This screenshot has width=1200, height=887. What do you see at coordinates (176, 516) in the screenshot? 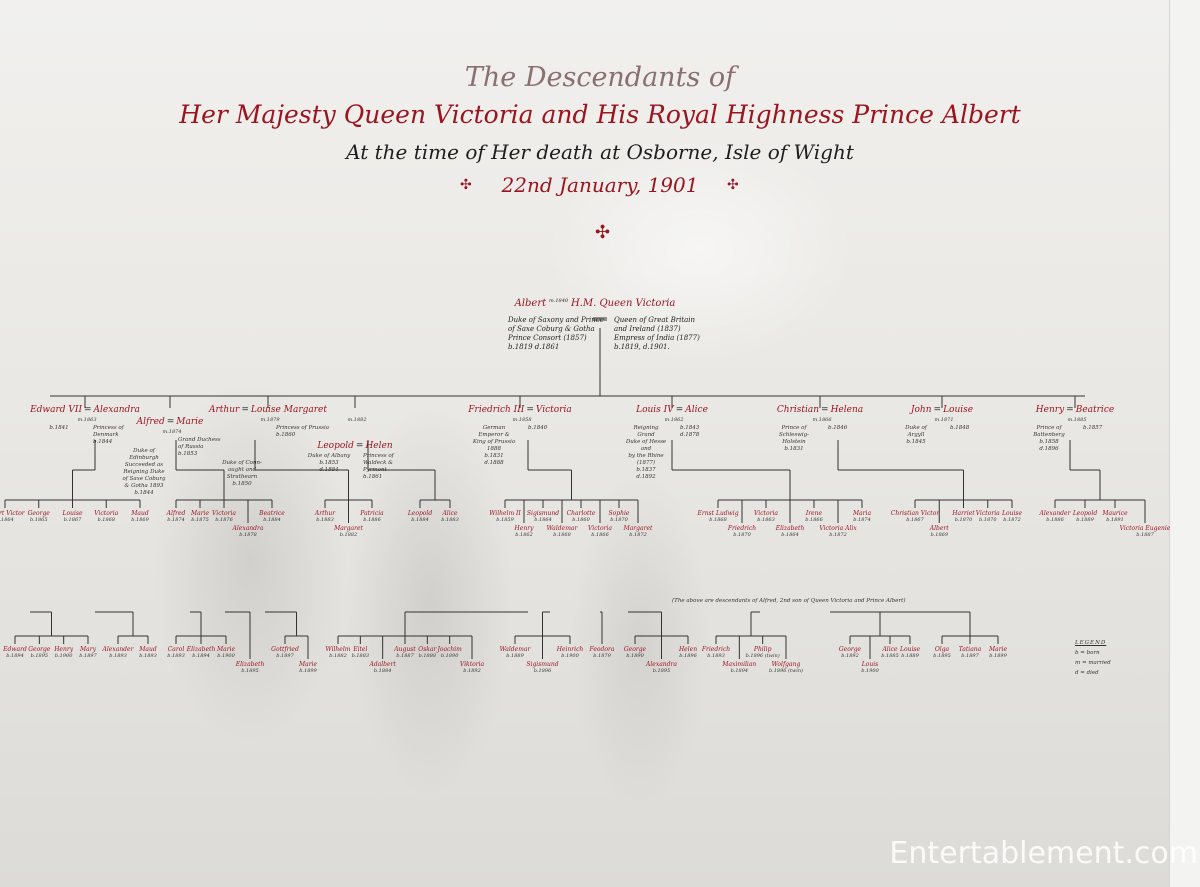
I see `grandchild: Alfred b.1874` at bounding box center [176, 516].